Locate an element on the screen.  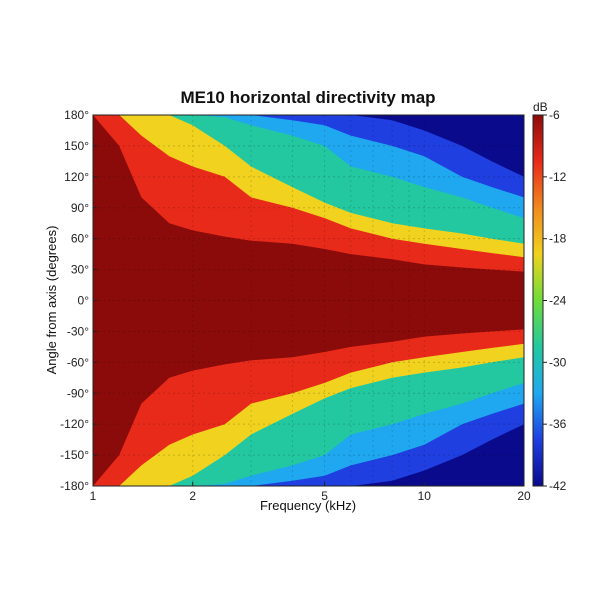
colorbar-unit: dB is located at coordinates (540, 107).